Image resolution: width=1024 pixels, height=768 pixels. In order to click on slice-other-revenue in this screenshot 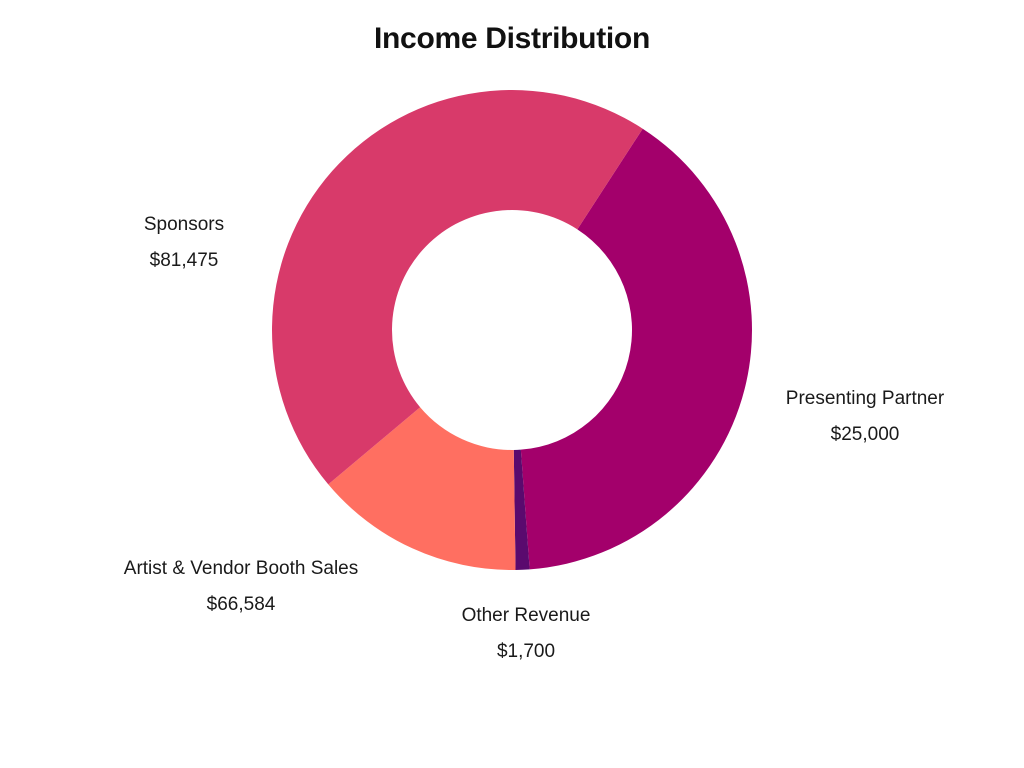, I will do `click(521, 509)`.